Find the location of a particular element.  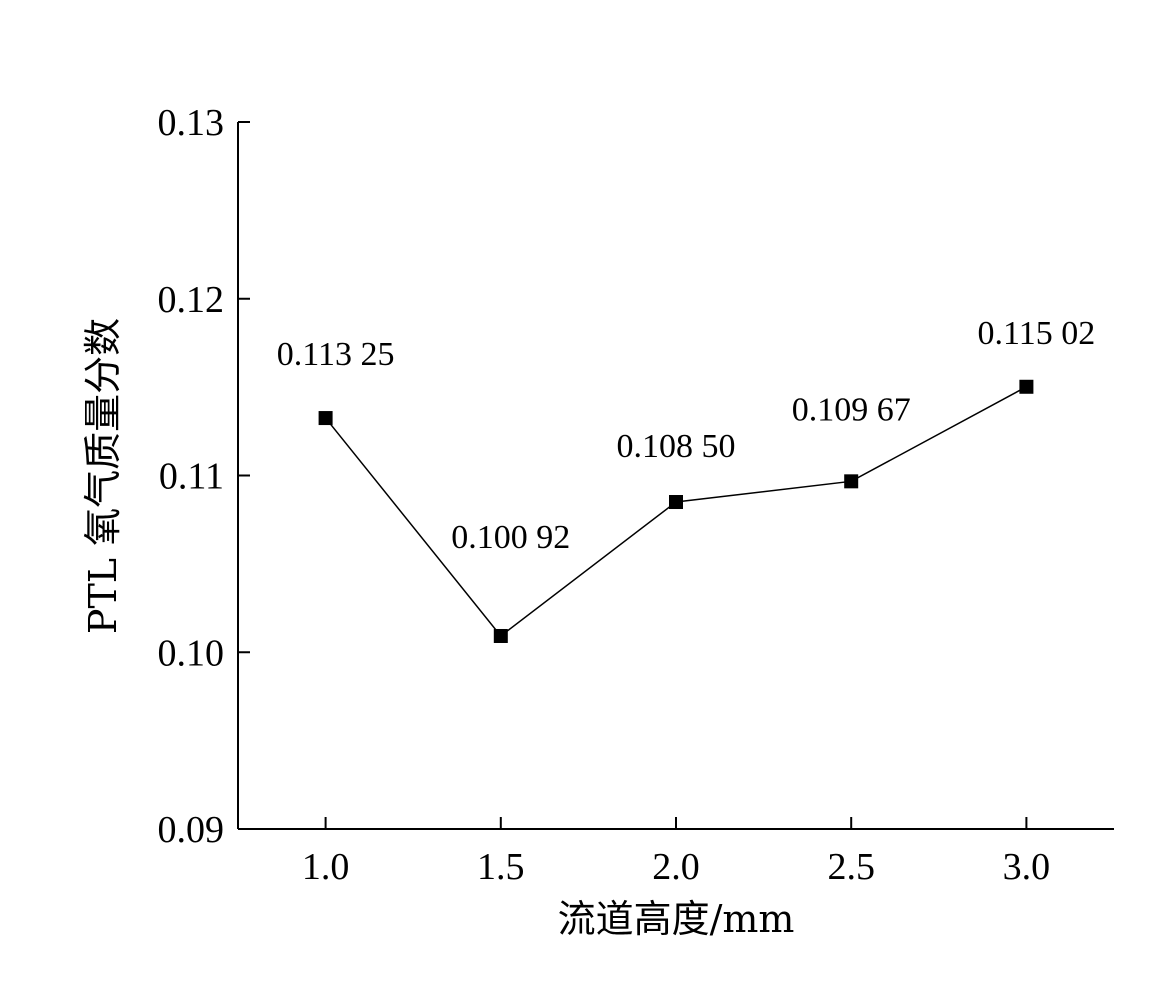

y-tick-label: 0.13 is located at coordinates (191, 123).